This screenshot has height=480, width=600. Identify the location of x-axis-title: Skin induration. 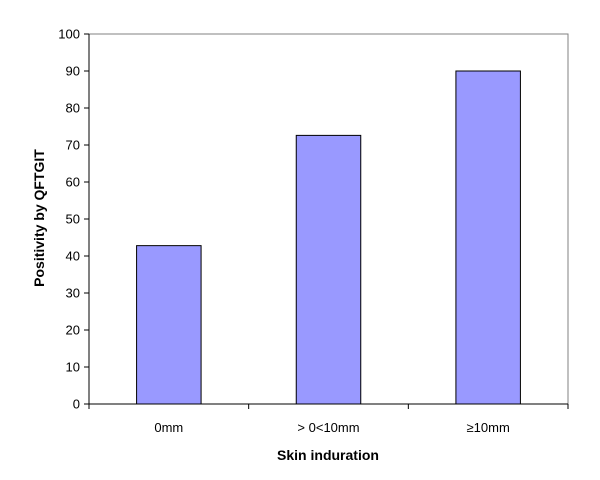
(328, 455).